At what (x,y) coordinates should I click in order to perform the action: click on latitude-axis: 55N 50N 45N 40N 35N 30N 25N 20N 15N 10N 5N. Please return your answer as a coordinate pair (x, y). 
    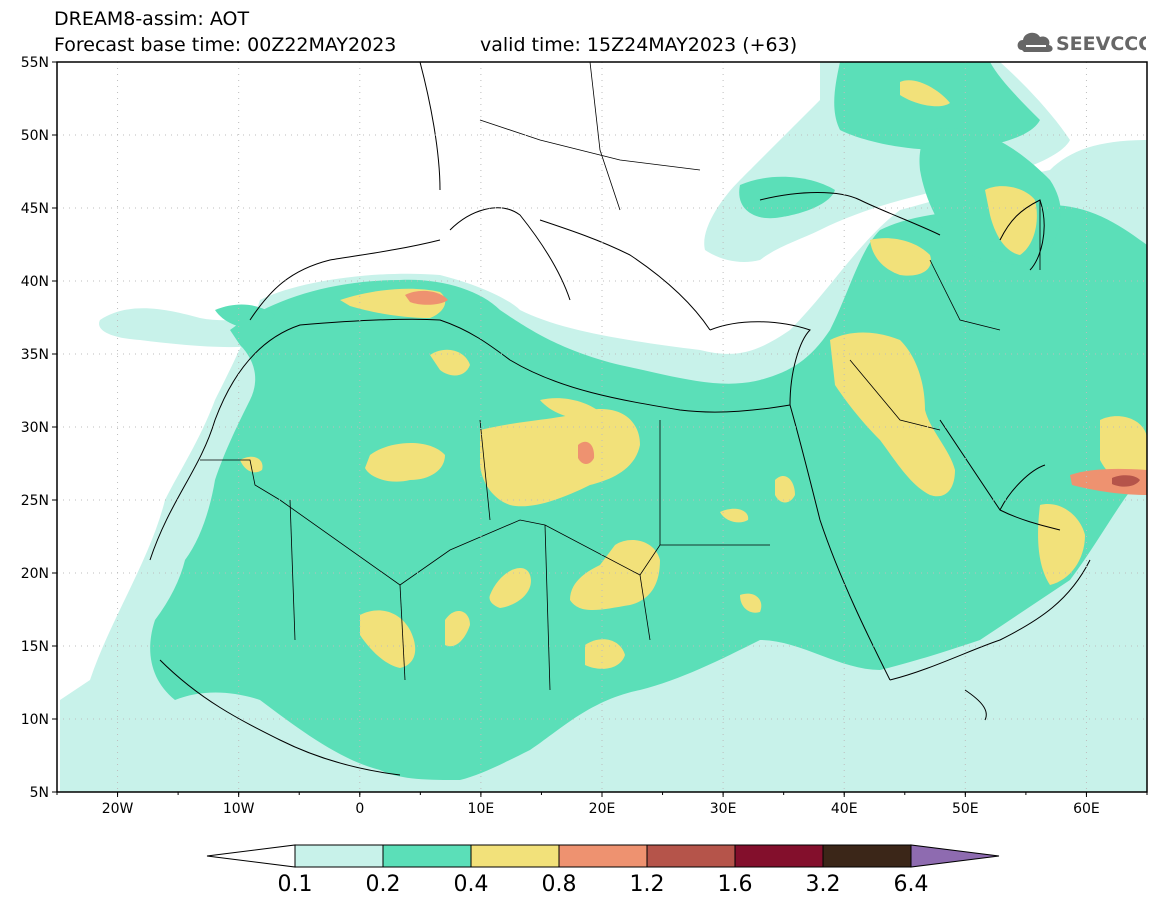
    Looking at the image, I should click on (39, 428).